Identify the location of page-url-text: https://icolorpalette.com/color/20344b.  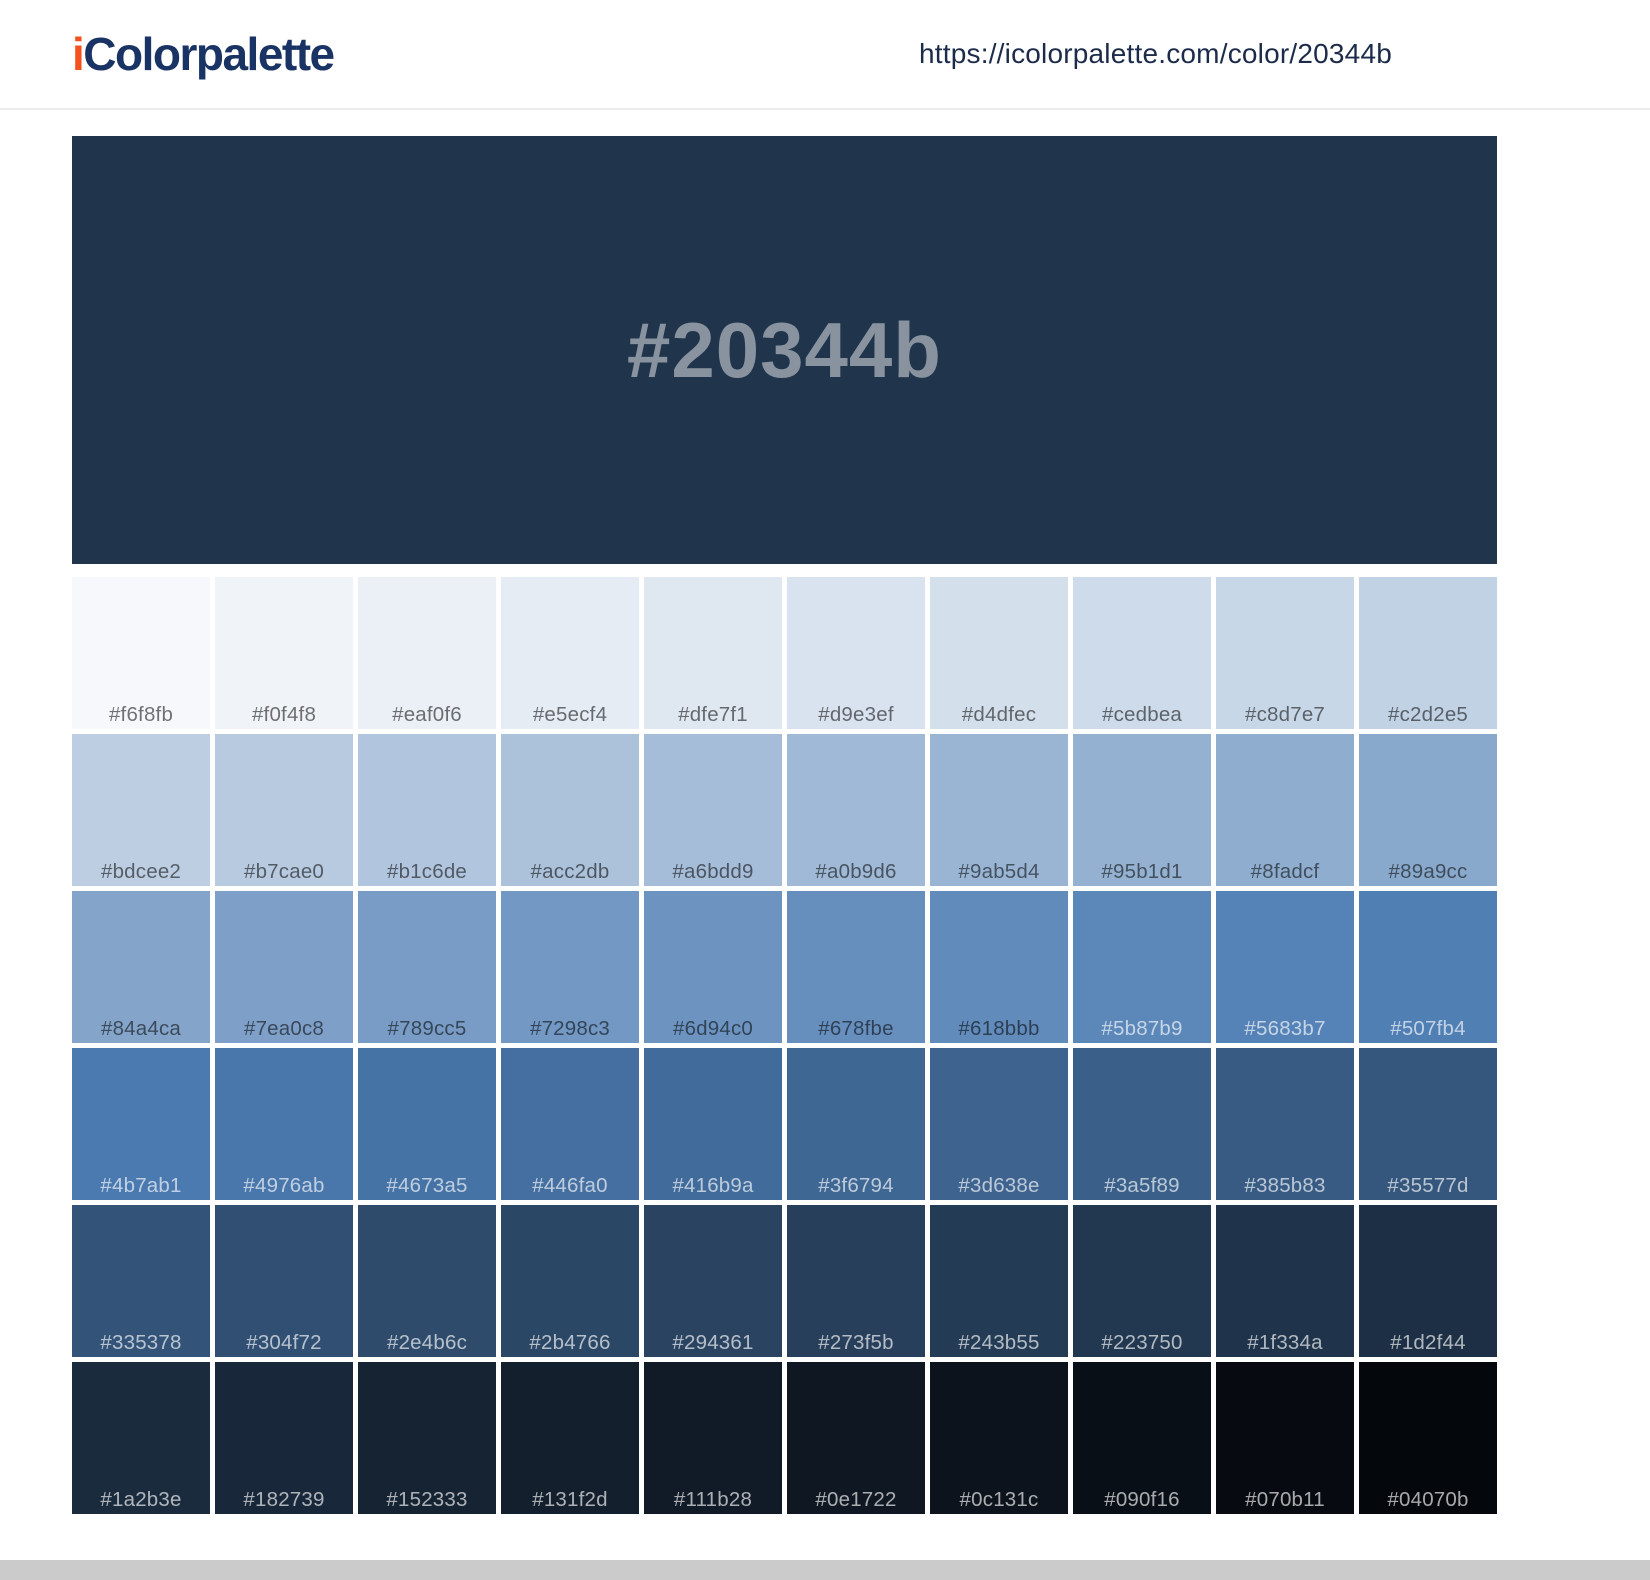
(1155, 53).